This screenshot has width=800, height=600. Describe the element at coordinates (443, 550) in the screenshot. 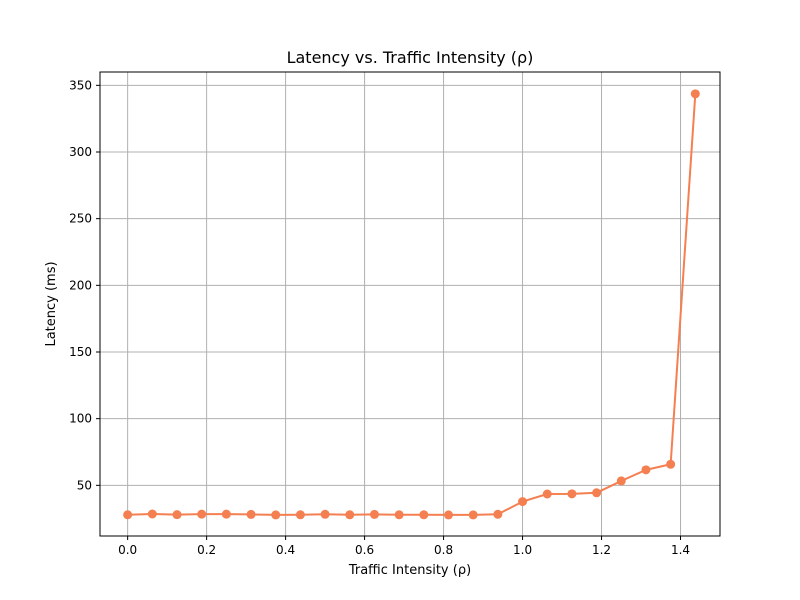

I see `x-tick-label: 0.8` at that location.